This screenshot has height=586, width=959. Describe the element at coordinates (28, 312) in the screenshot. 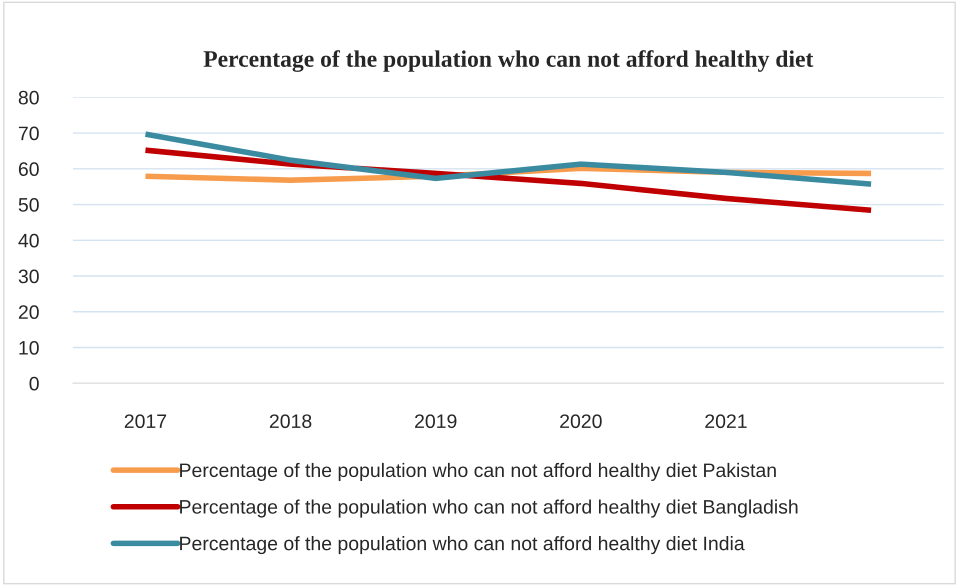

I see `y-tick-label: 20` at that location.